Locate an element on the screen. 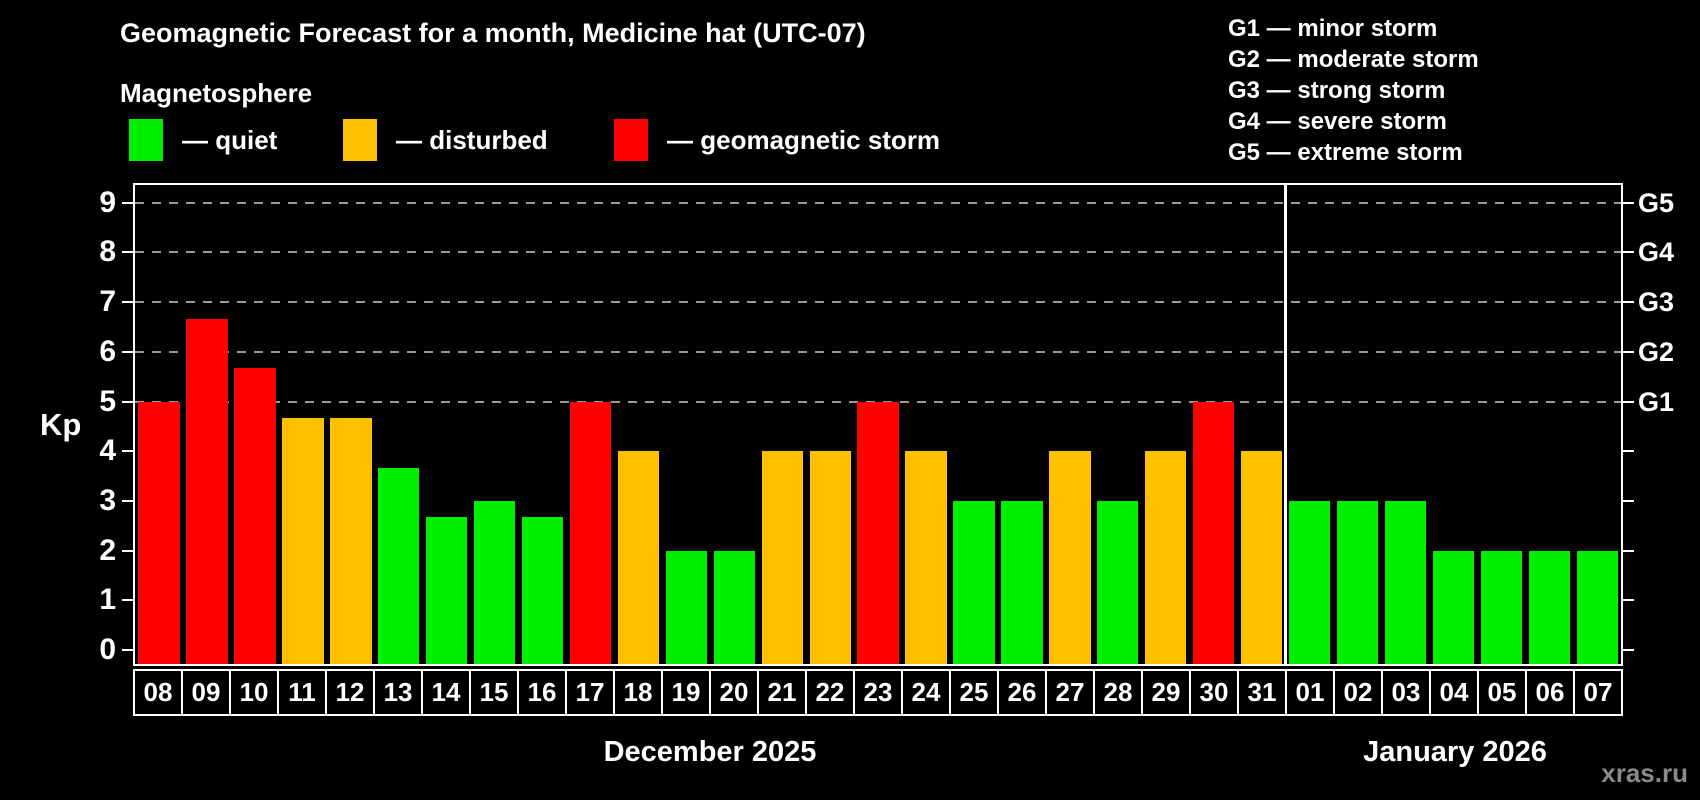 Image resolution: width=1700 pixels, height=800 pixels. day-label-december-18: 18 is located at coordinates (638, 692).